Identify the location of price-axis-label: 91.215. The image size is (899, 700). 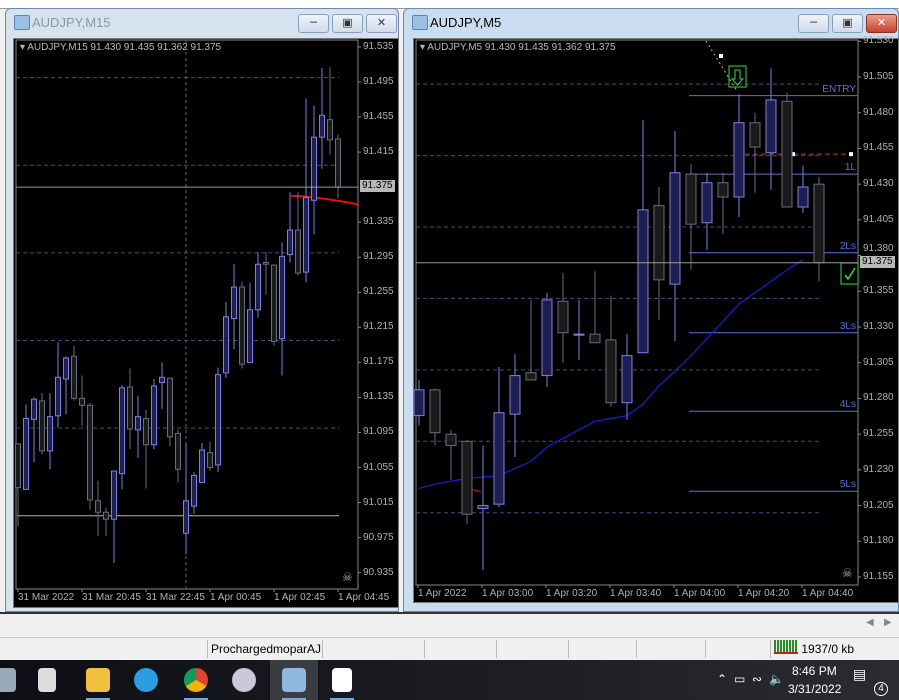
(378, 327).